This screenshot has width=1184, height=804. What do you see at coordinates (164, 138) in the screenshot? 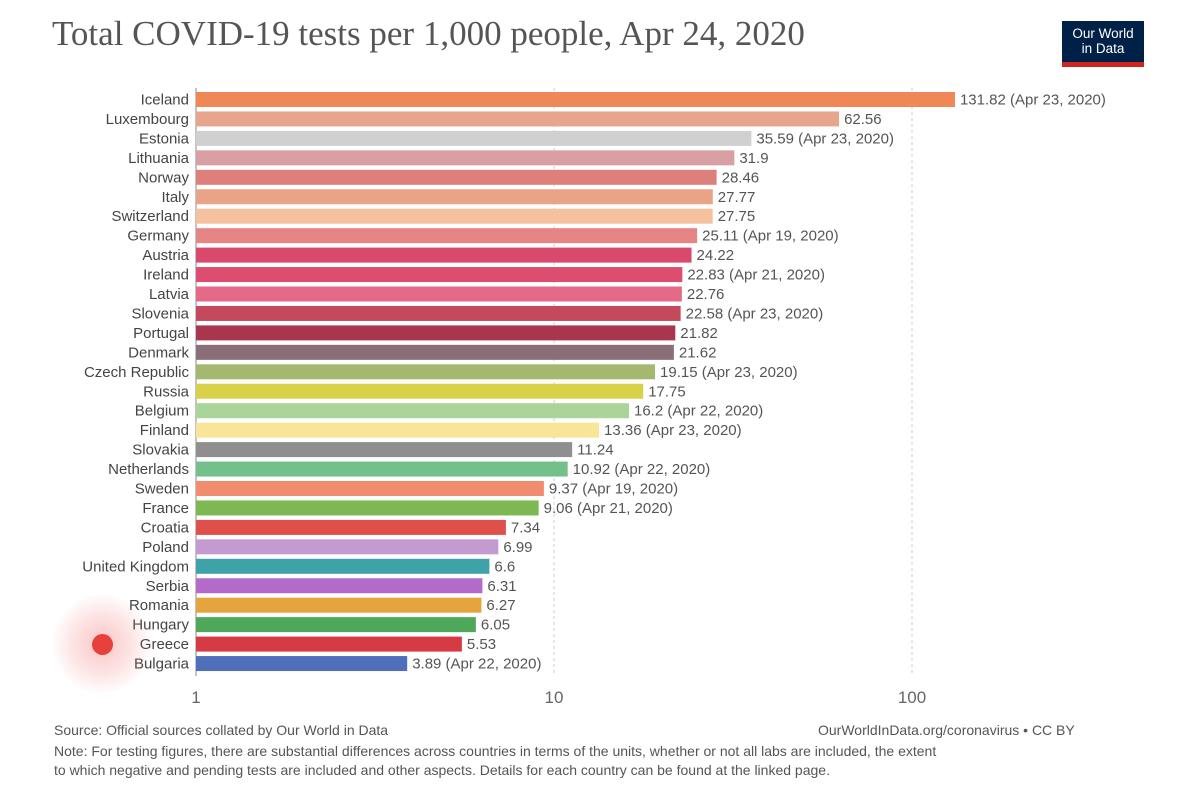
I see `country-label: Estonia` at bounding box center [164, 138].